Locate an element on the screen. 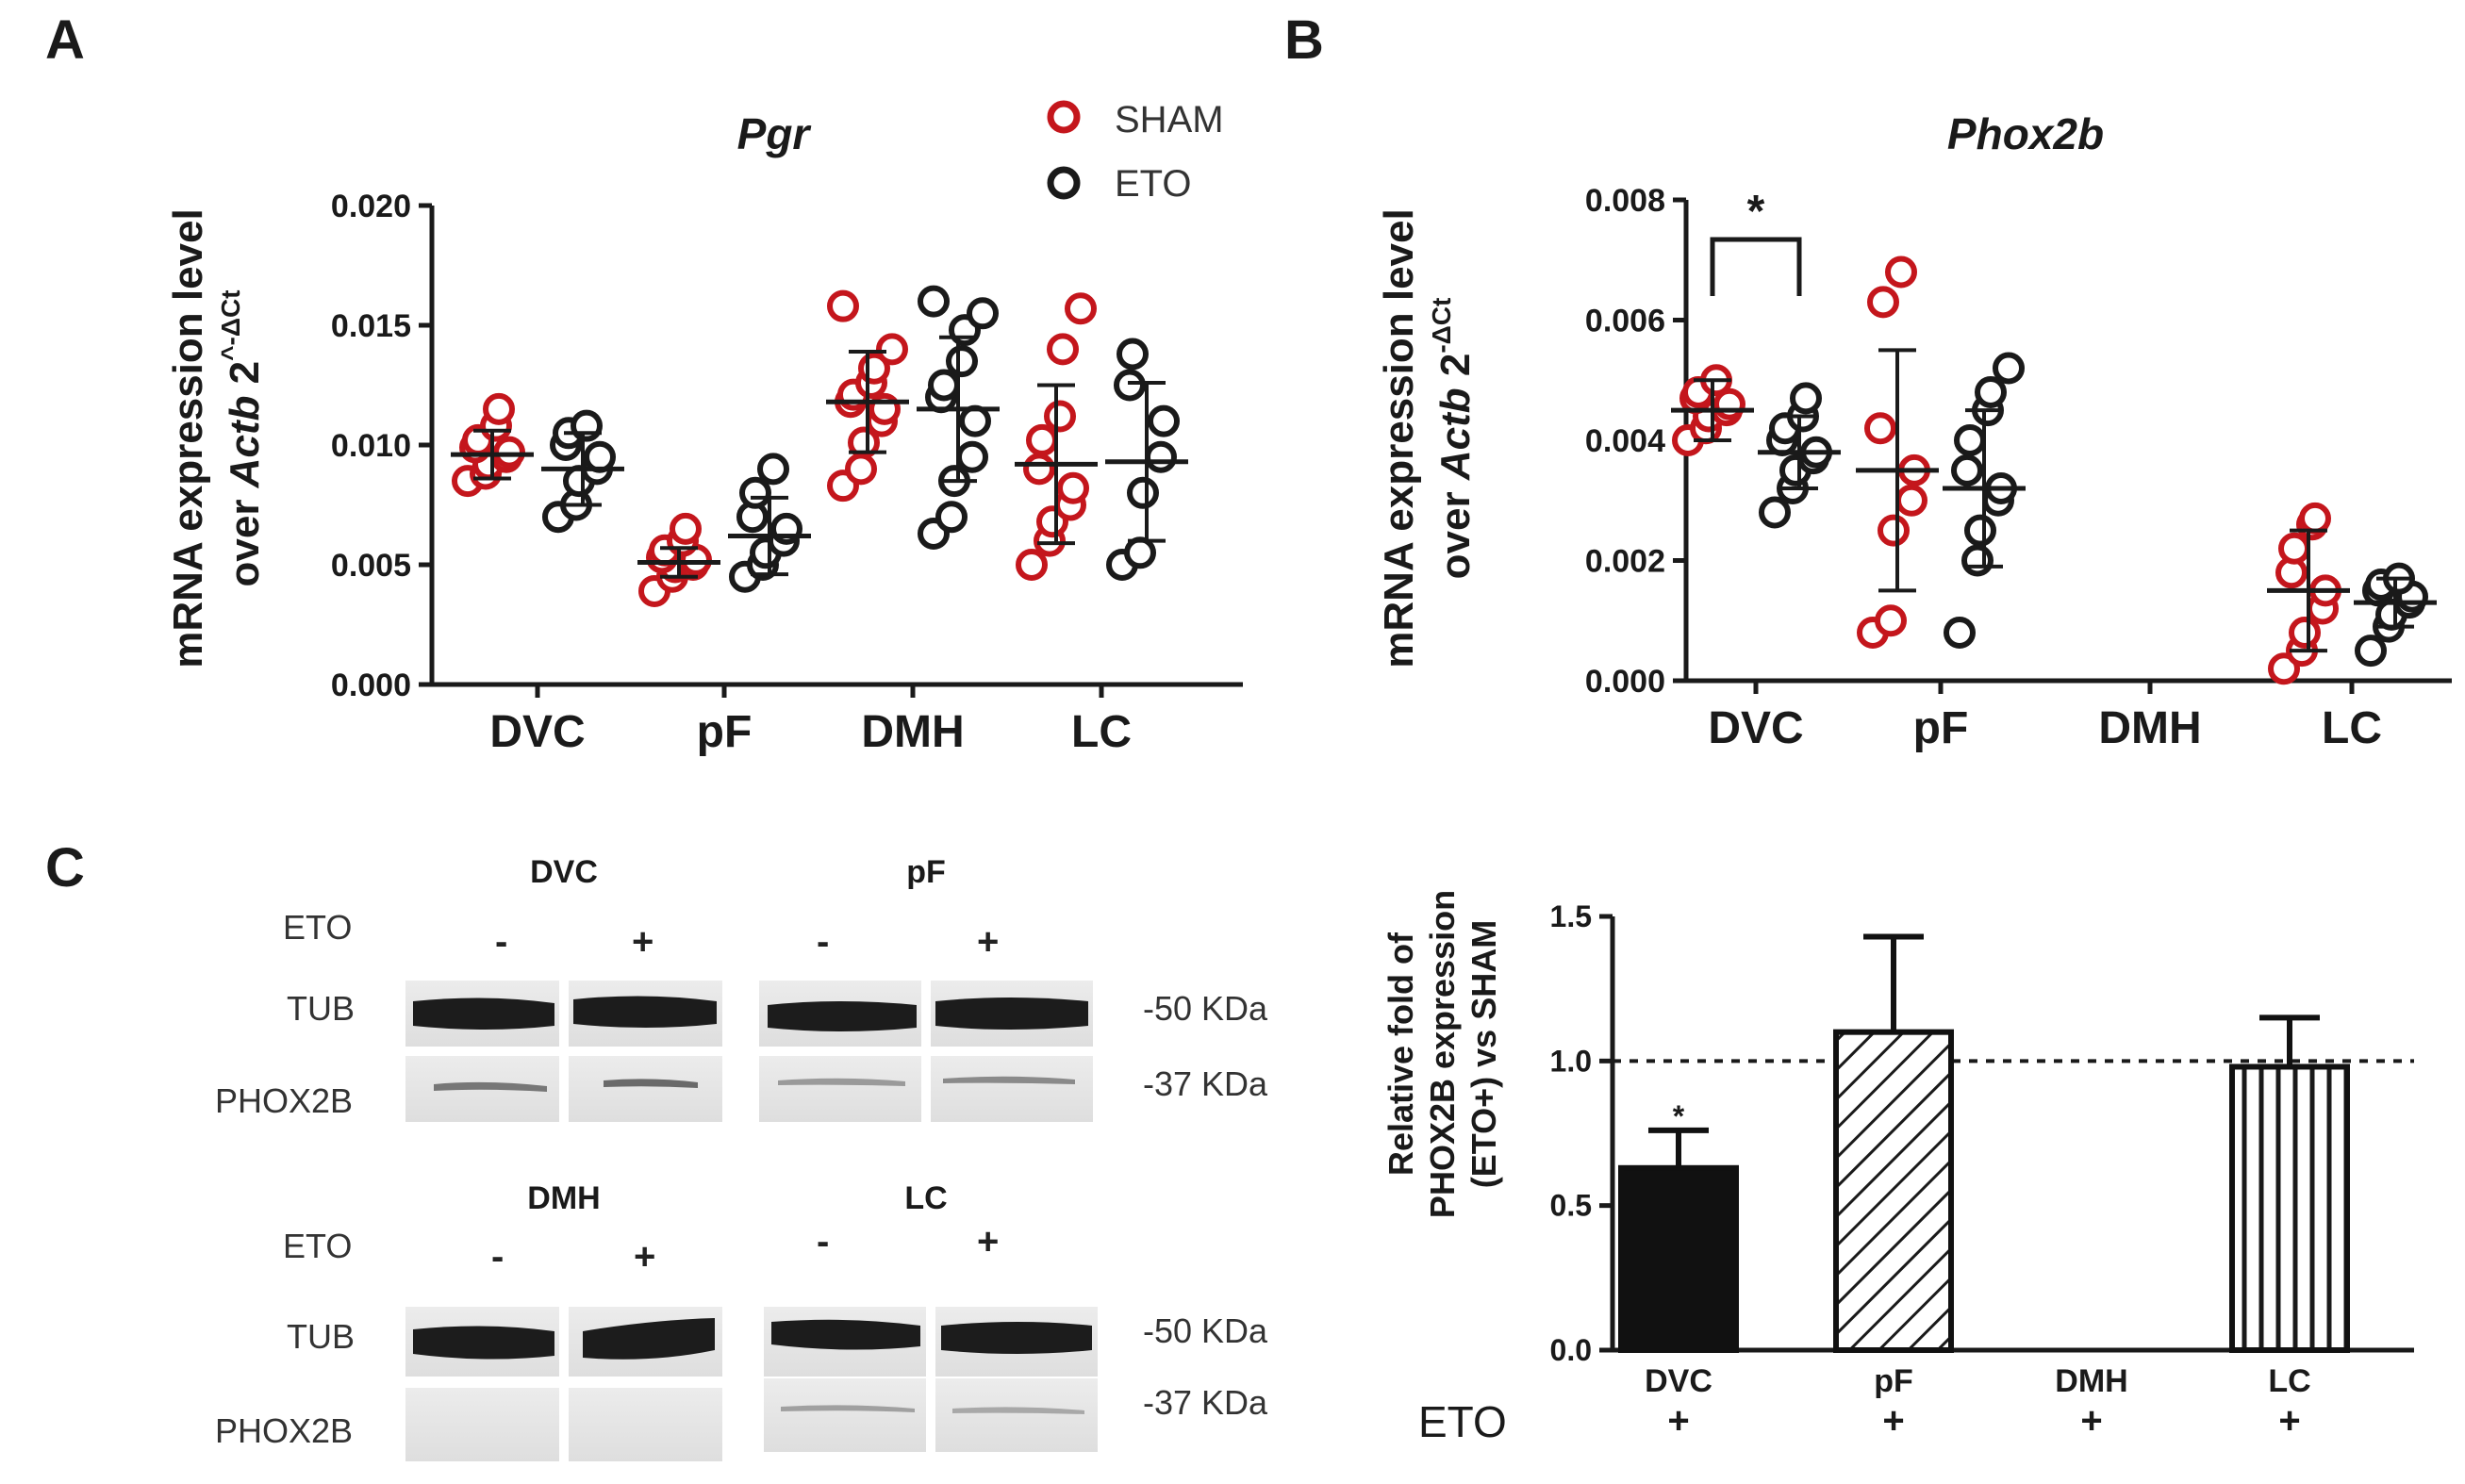  blot-tub-label-top: TUB is located at coordinates (321, 1008).